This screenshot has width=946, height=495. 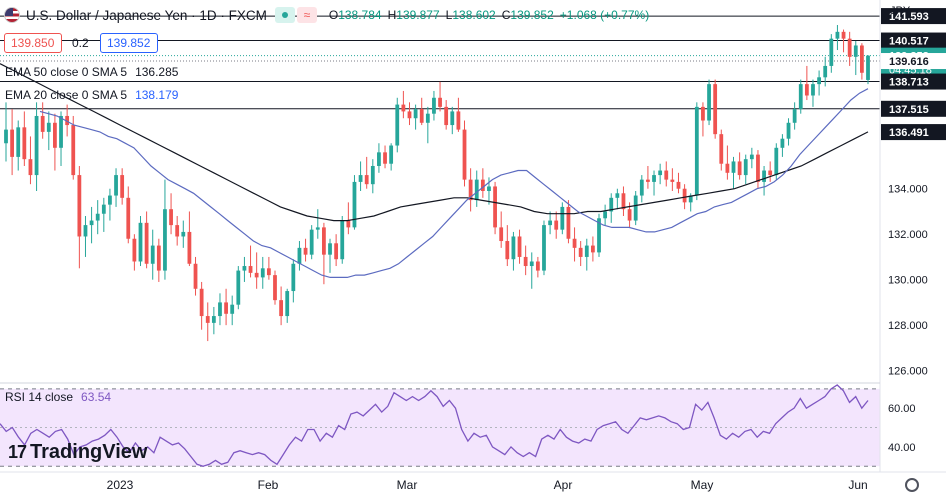 What do you see at coordinates (449, 15) in the screenshot?
I see `low-label: L` at bounding box center [449, 15].